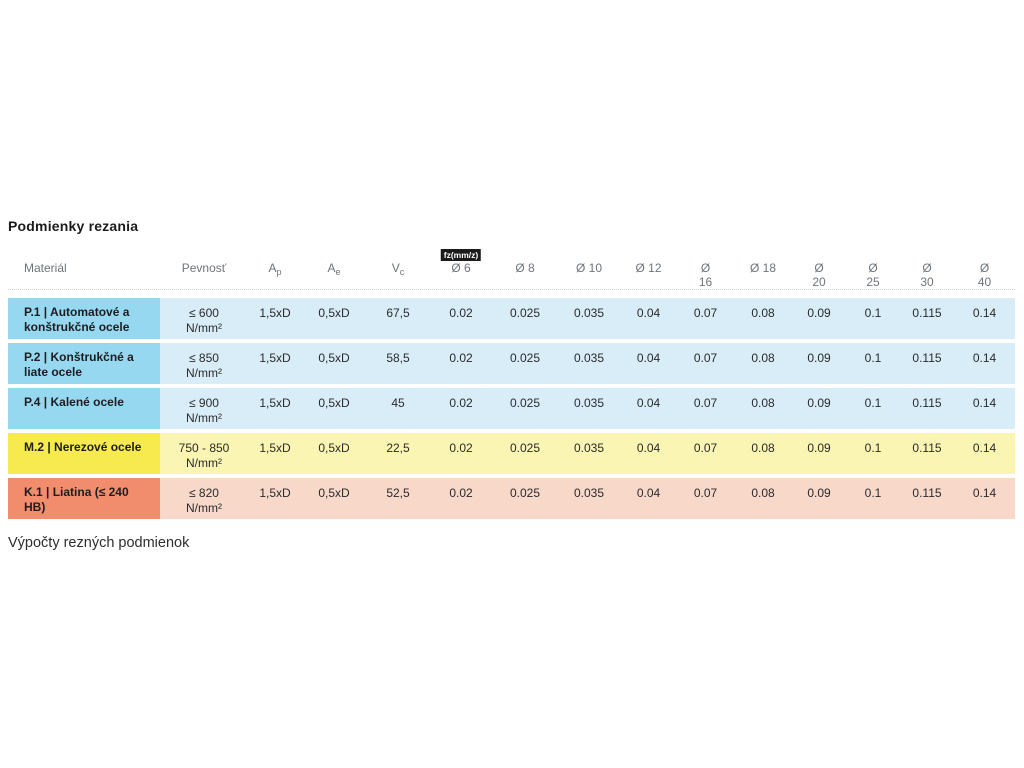  Describe the element at coordinates (84, 453) in the screenshot. I see `material-cell: M.2 | Nerezové ocele` at that location.